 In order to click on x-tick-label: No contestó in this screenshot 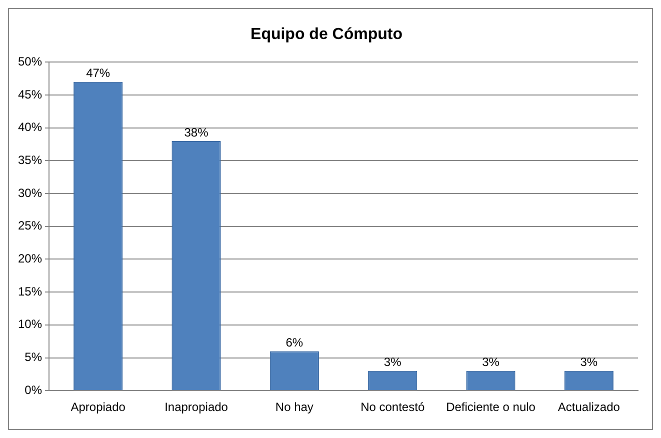, I will do `click(392, 407)`.